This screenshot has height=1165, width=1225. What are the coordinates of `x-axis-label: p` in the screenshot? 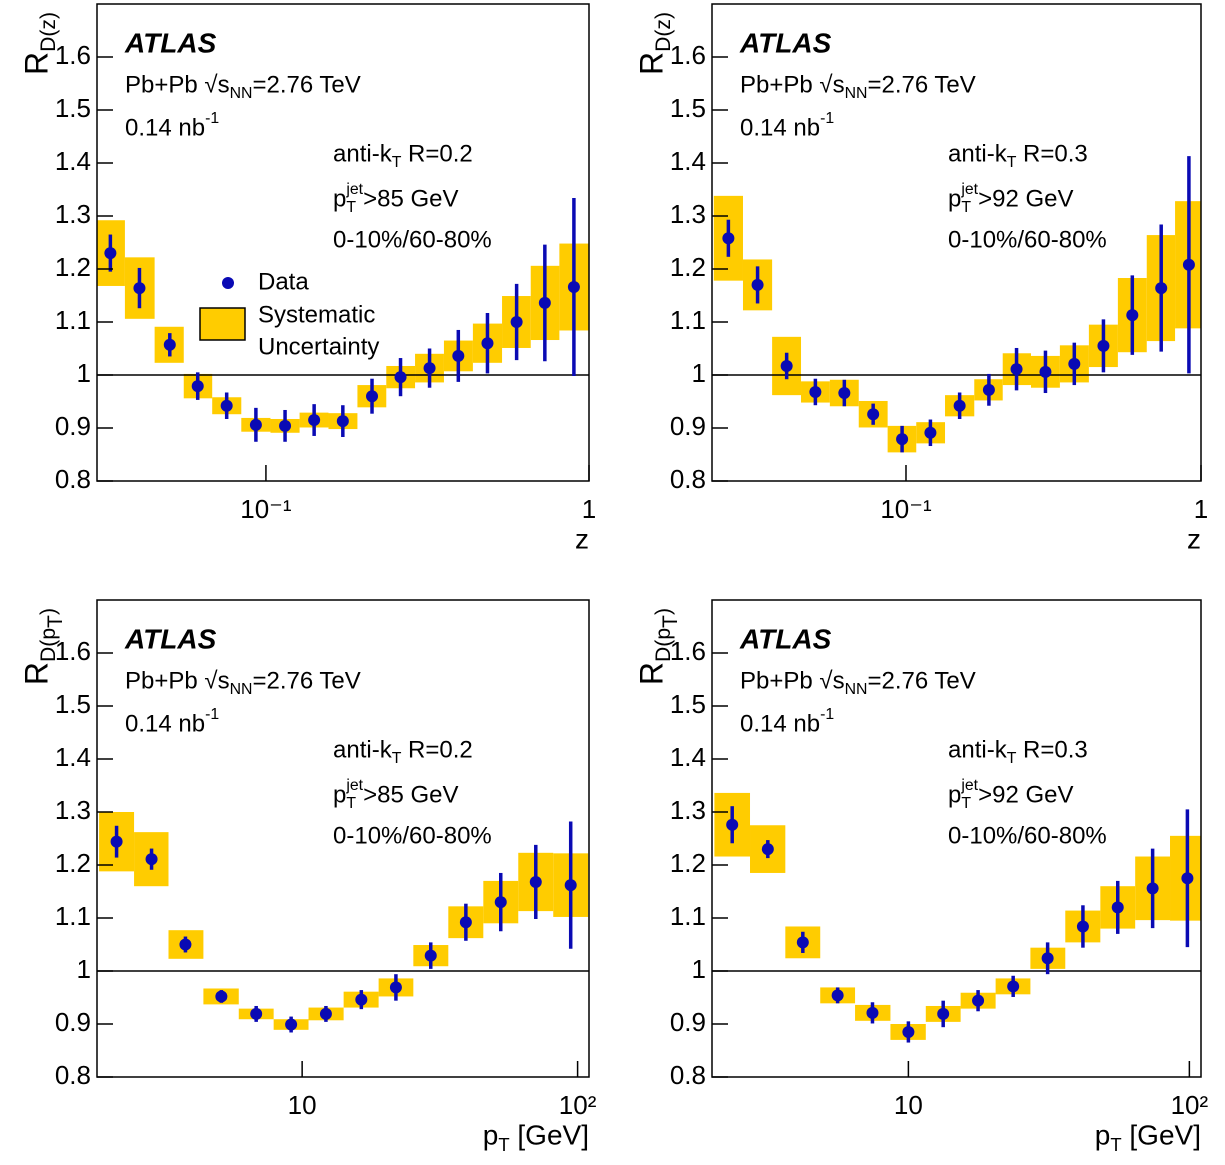 It's located at (1103, 1134).